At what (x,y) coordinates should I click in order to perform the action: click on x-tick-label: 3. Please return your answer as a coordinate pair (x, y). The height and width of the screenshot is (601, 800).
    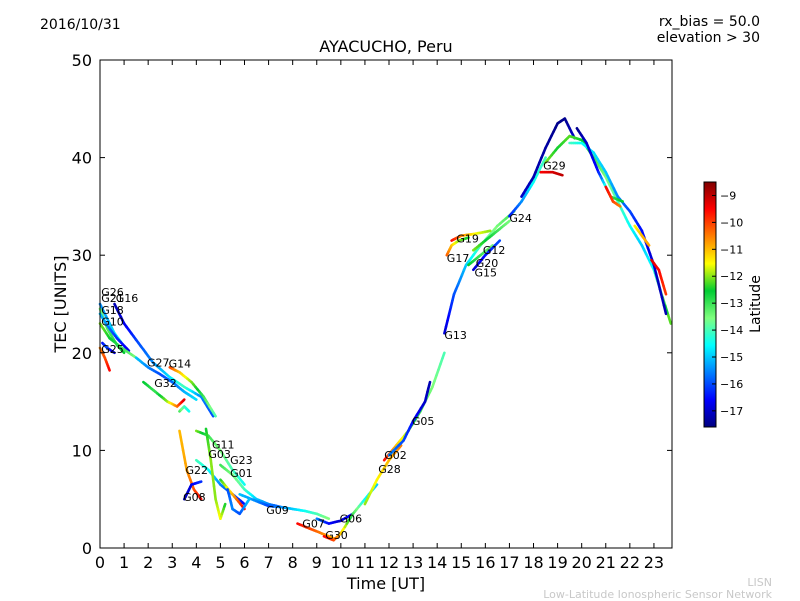
    Looking at the image, I should click on (172, 562).